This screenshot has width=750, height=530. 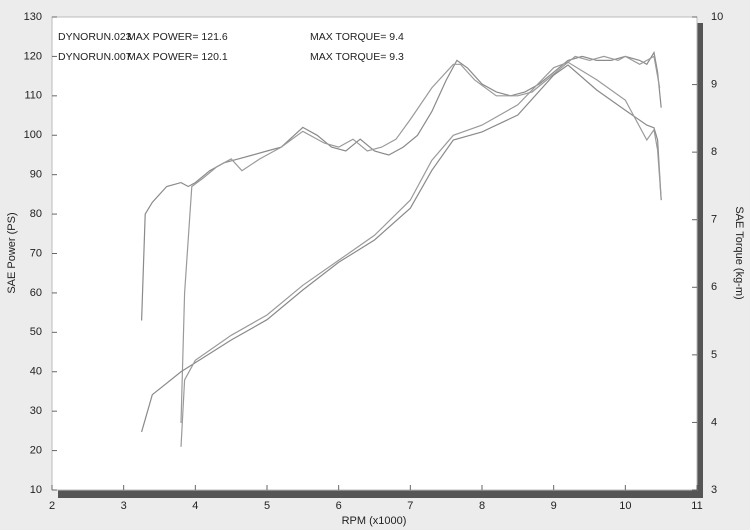 What do you see at coordinates (33, 135) in the screenshot?
I see `y-tick-label: 100` at bounding box center [33, 135].